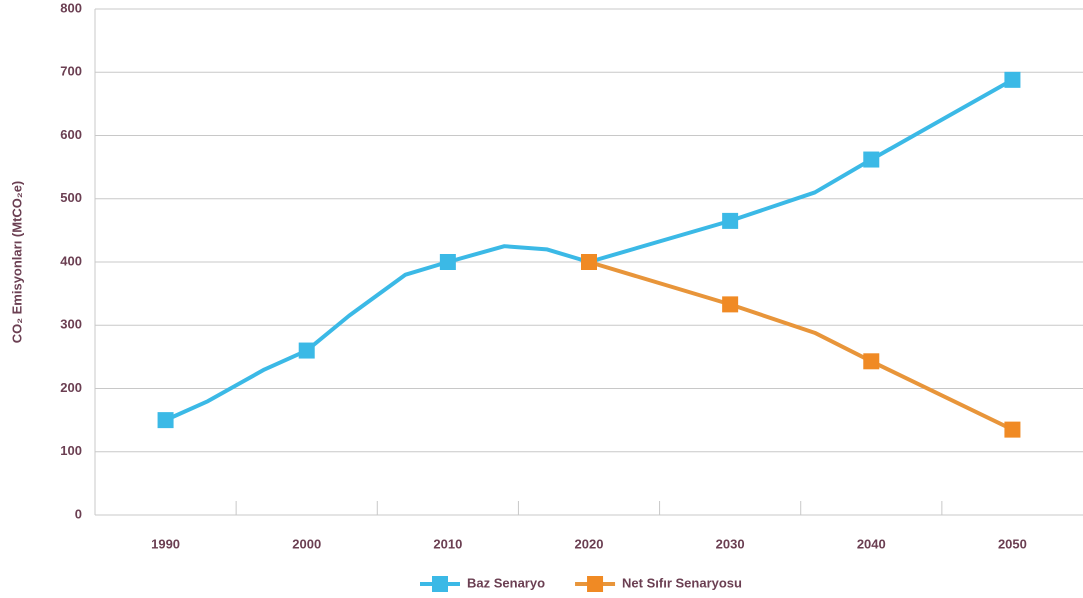 This screenshot has width=1083, height=598. Describe the element at coordinates (71, 324) in the screenshot. I see `y-tick-label: 300` at that location.